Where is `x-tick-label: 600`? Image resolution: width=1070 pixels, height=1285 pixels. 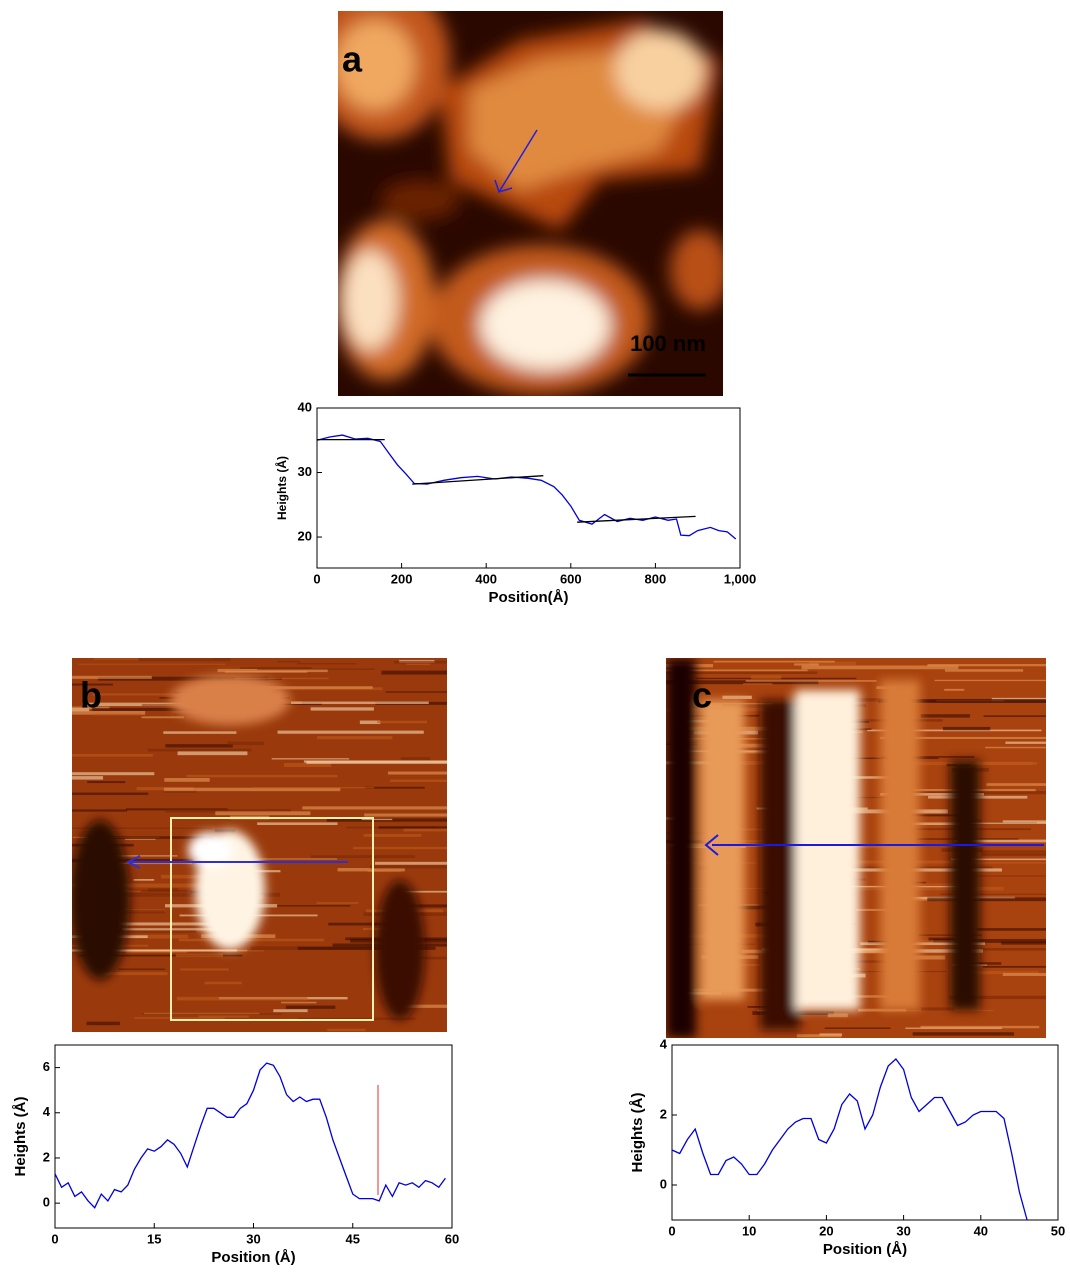
x-tick-label: 600 is located at coordinates (571, 578).